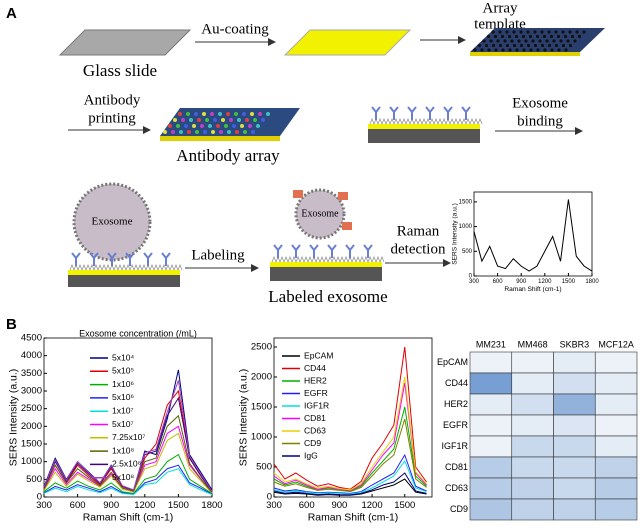  I want to click on y-tick-label: 2500, so click(31, 408).